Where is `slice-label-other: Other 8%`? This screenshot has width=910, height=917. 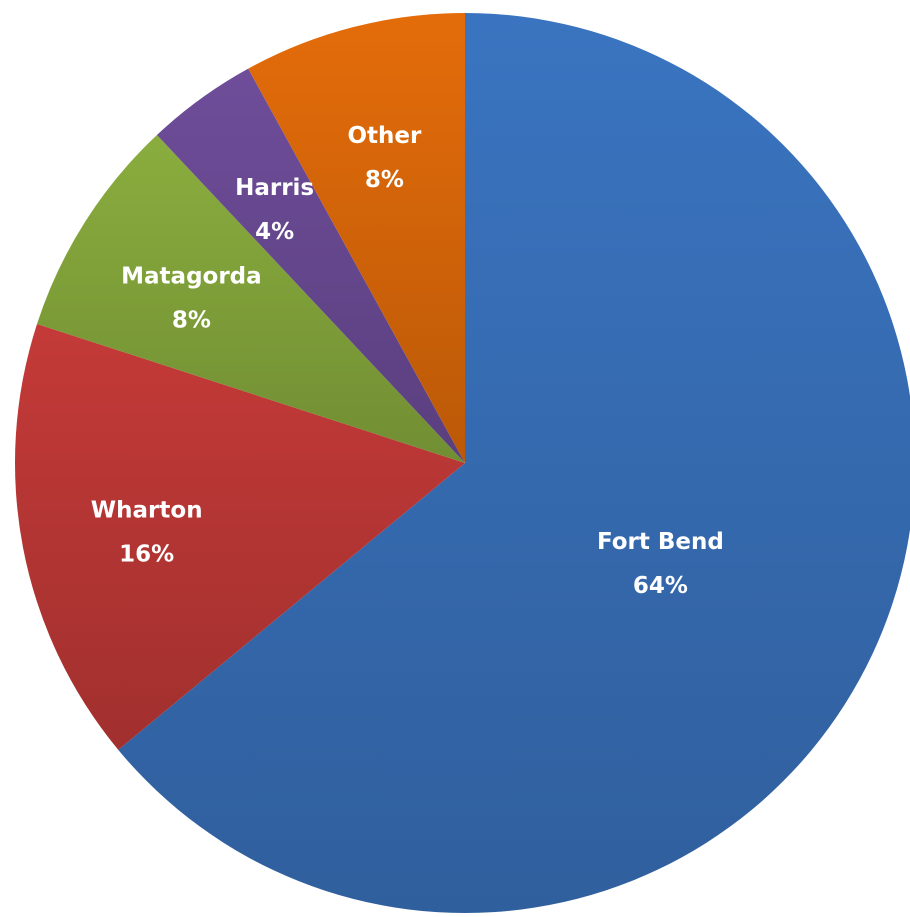
slice-label-other: Other 8% is located at coordinates (384, 158).